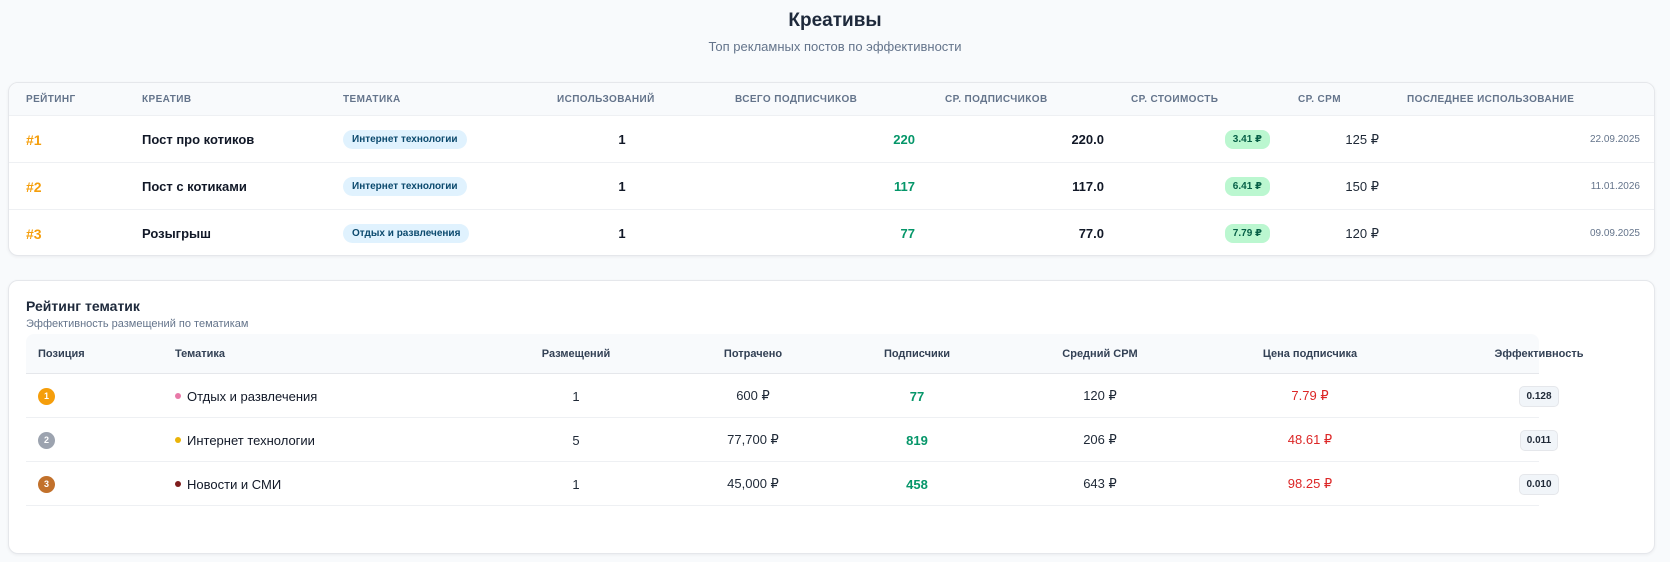  What do you see at coordinates (251, 440) in the screenshot?
I see `topic-name: Интернет технологии` at bounding box center [251, 440].